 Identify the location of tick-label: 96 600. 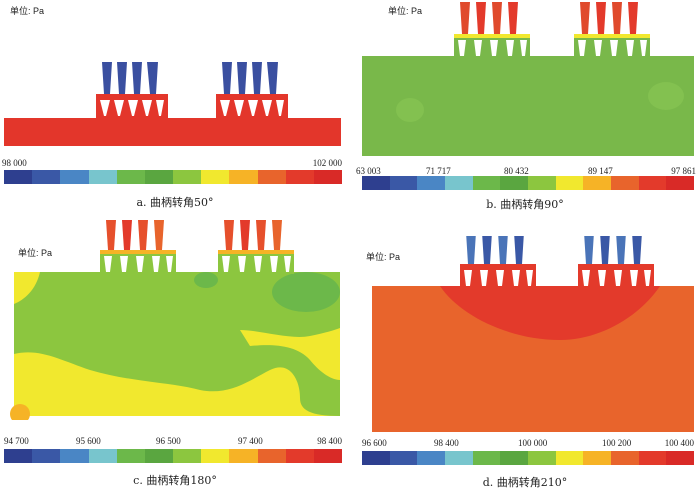
(374, 443).